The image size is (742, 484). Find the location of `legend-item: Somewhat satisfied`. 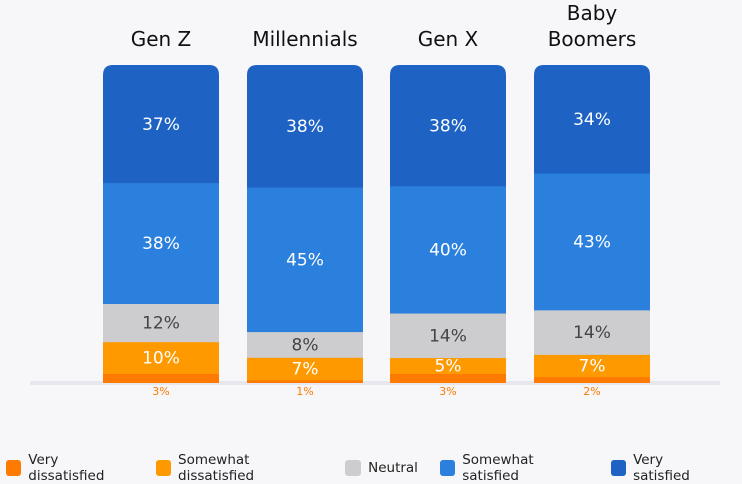

legend-item: Somewhat satisfied is located at coordinates (514, 468).